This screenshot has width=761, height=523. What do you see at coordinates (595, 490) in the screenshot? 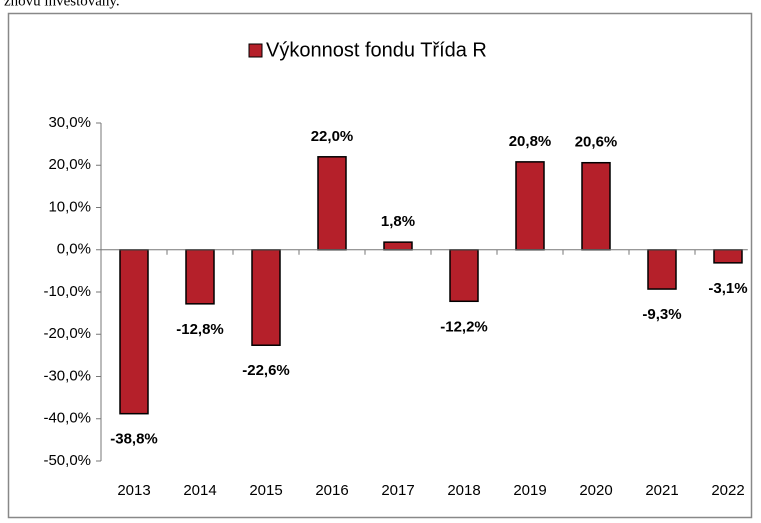
I see `x-tick-label: 2020` at bounding box center [595, 490].